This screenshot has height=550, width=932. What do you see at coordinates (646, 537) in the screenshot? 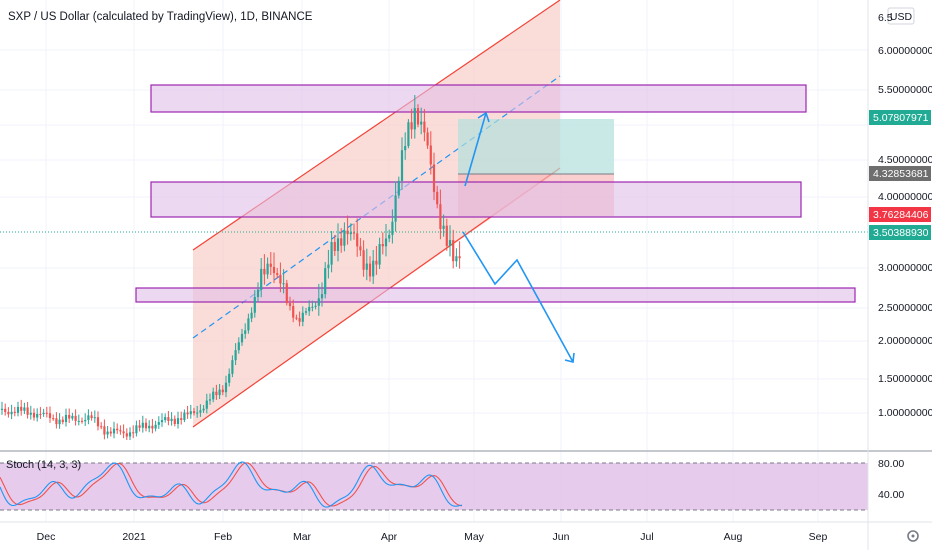
I see `time-label-jul: Jul` at bounding box center [646, 537].